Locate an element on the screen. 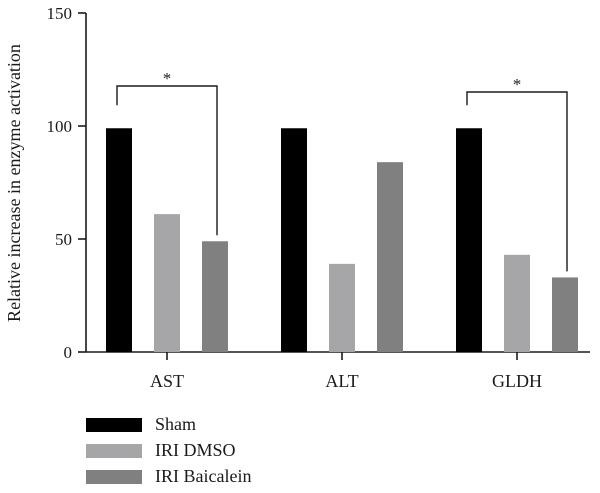 This screenshot has height=493, width=600. y-tick-label: 0 is located at coordinates (68, 352).